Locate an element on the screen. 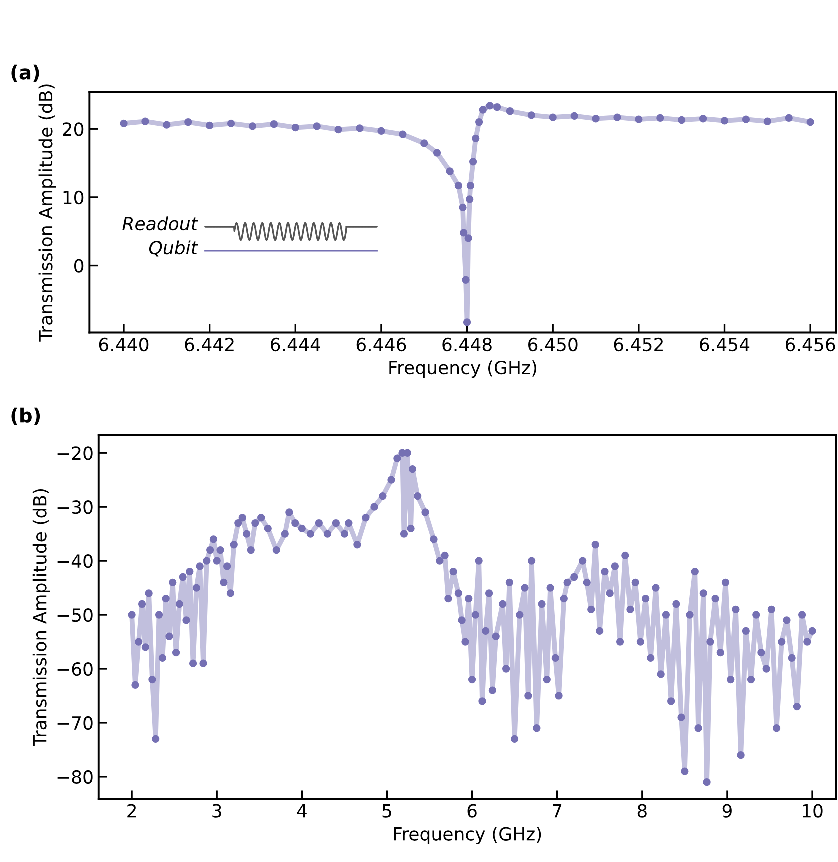 The image size is (838, 862). y-tick-label: 0 is located at coordinates (79, 266).